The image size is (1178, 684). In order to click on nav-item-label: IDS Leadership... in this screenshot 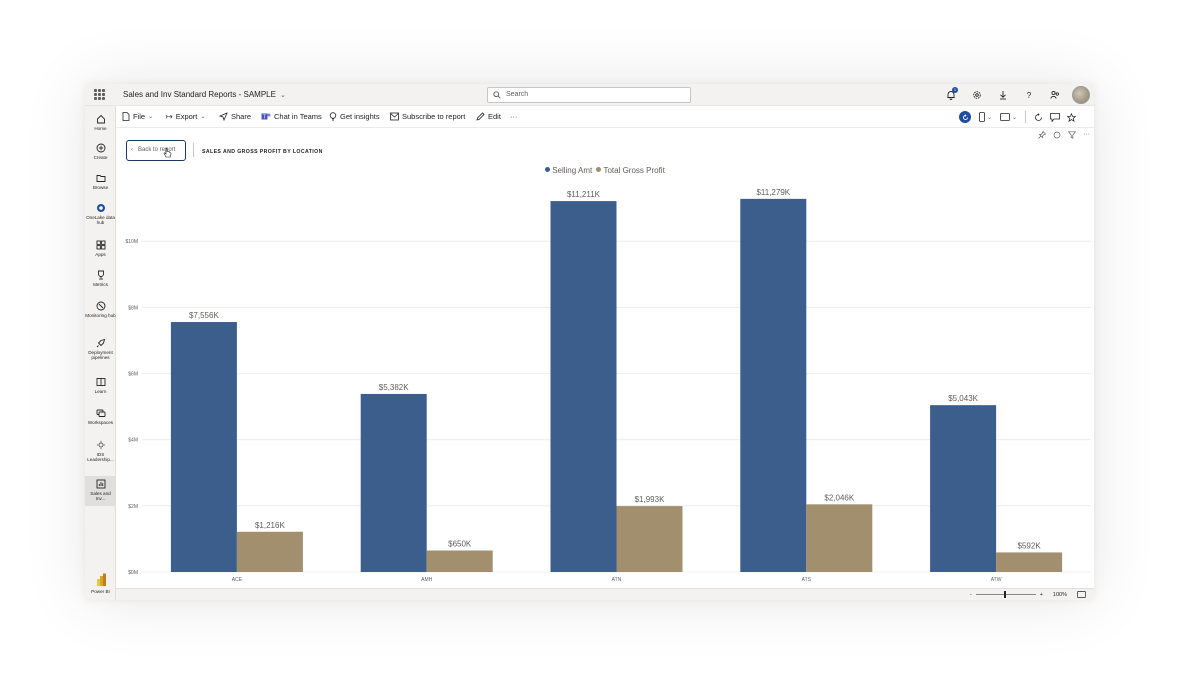, I will do `click(100, 457)`.